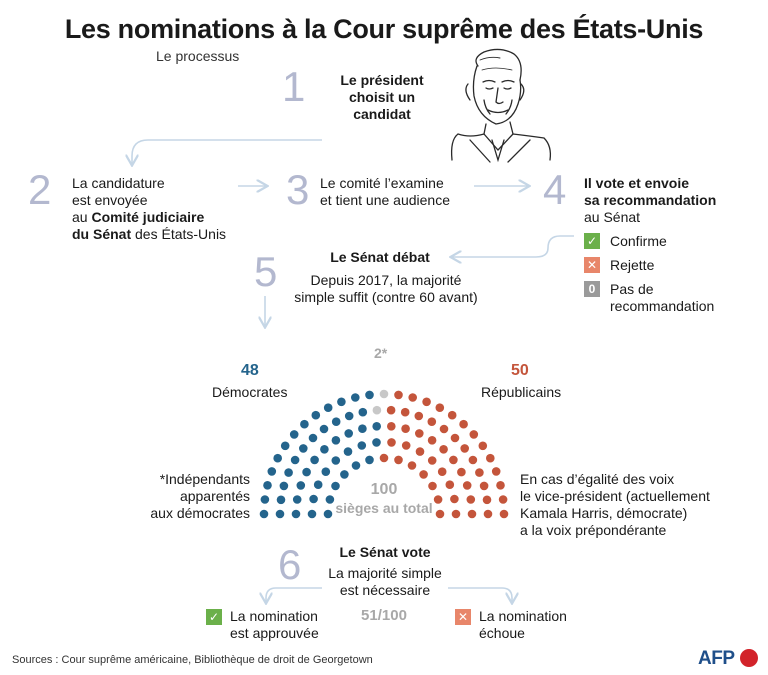 The width and height of the screenshot is (768, 675). I want to click on republicans-label: Républicains, so click(521, 392).